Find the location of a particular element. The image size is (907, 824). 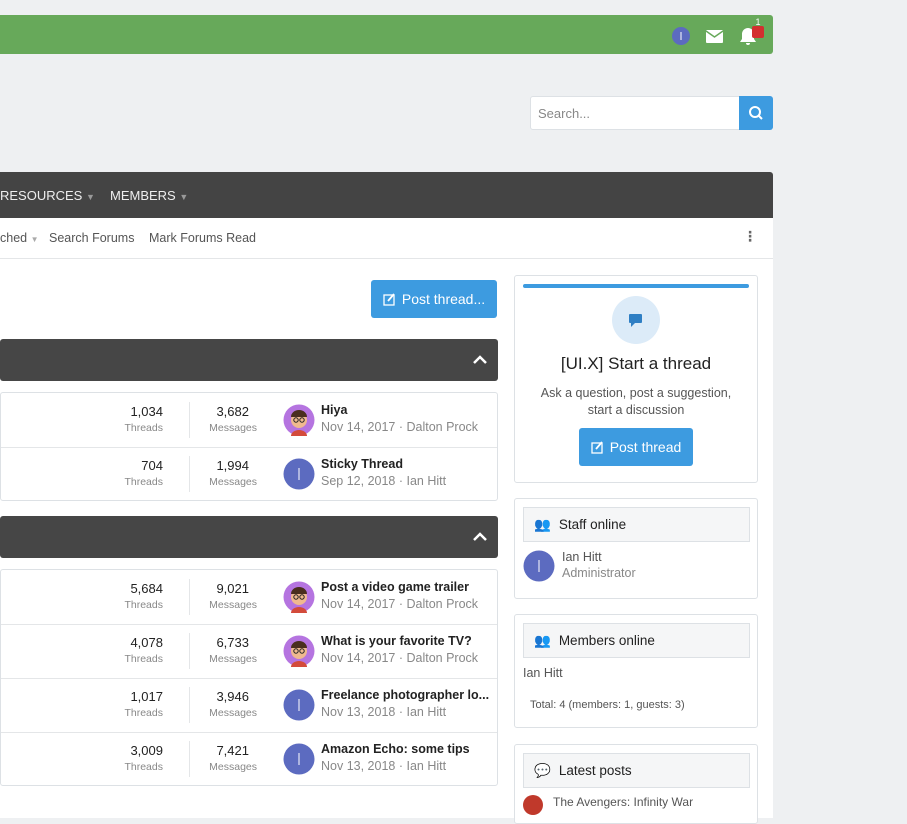

message-count: 6,733 is located at coordinates (232, 642).